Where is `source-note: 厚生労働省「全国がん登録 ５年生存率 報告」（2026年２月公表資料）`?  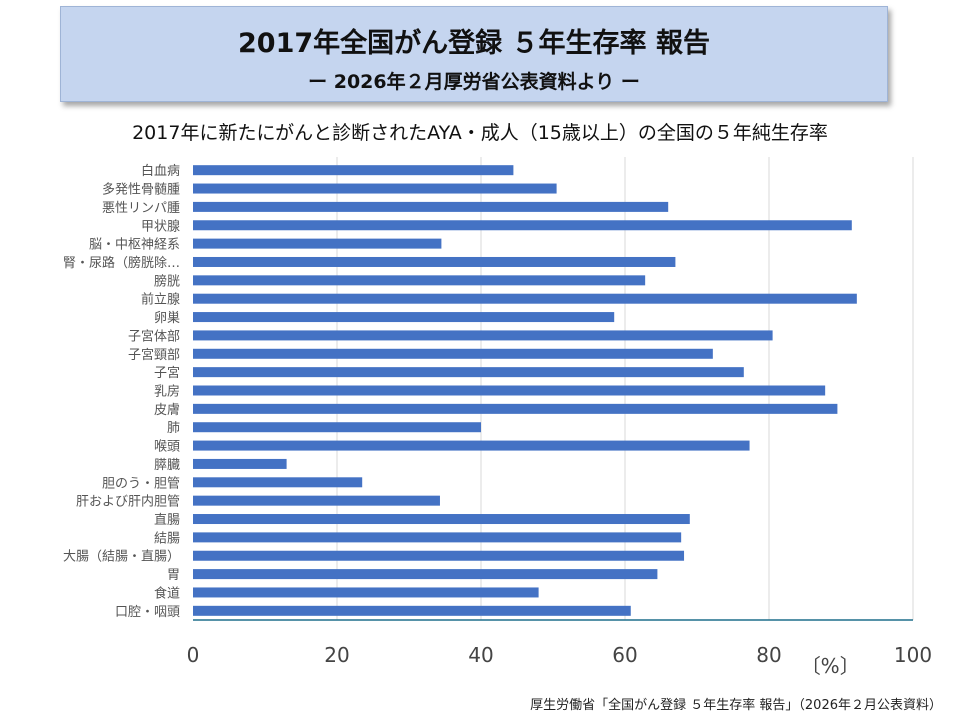 source-note: 厚生労働省「全国がん登録 ５年生存率 報告」（2026年２月公表資料） is located at coordinates (736, 705).